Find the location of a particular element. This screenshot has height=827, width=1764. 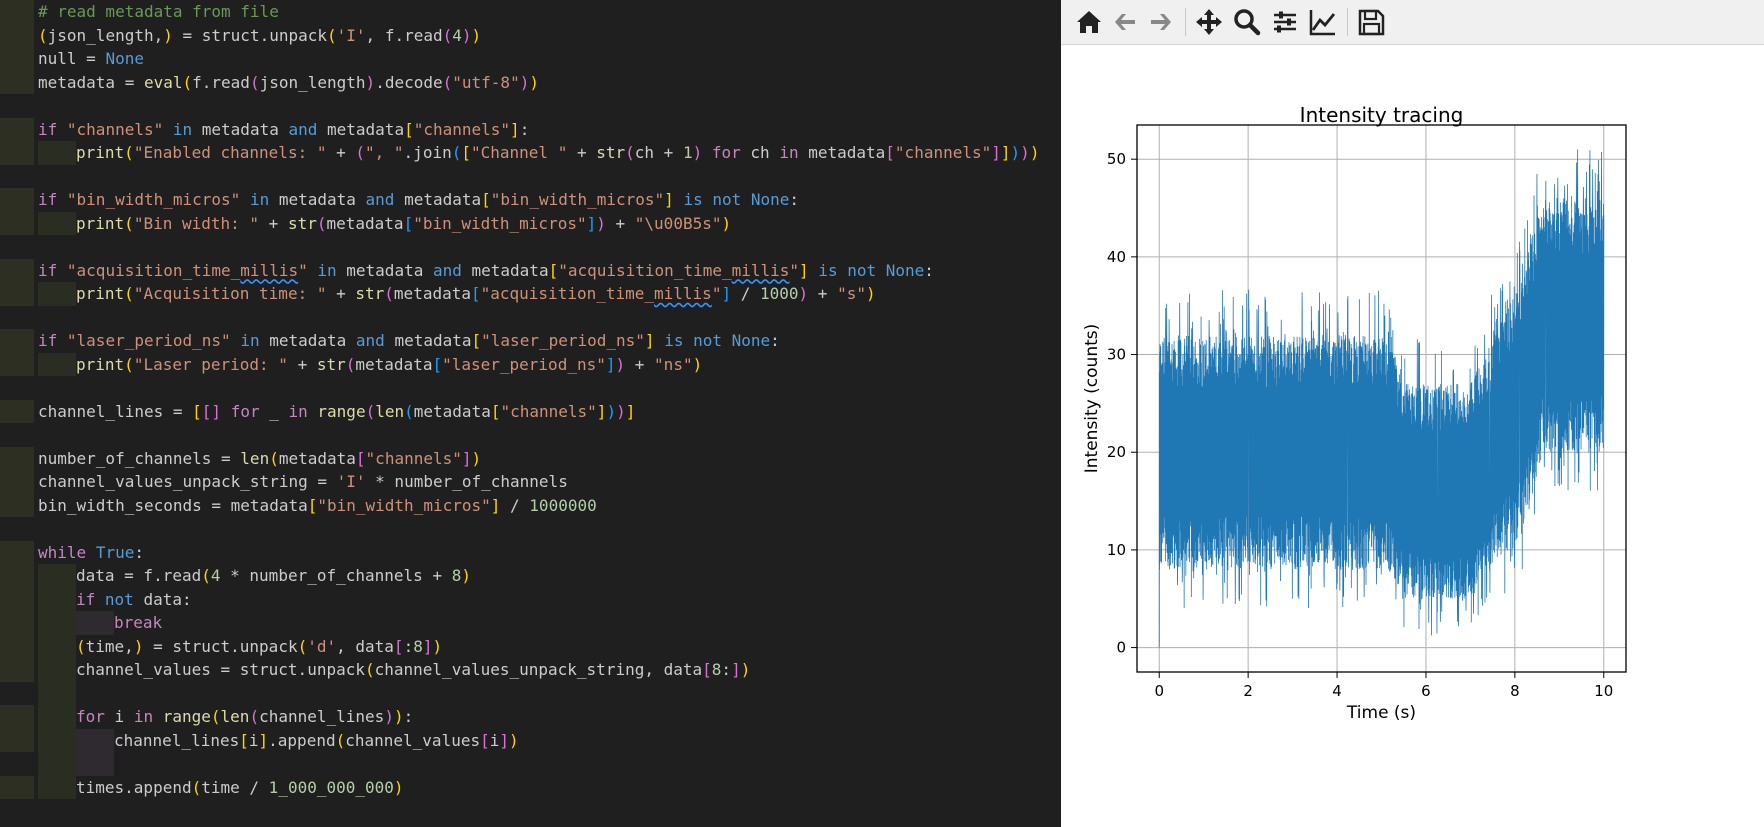

edit-axis-icon is located at coordinates (1322, 23).